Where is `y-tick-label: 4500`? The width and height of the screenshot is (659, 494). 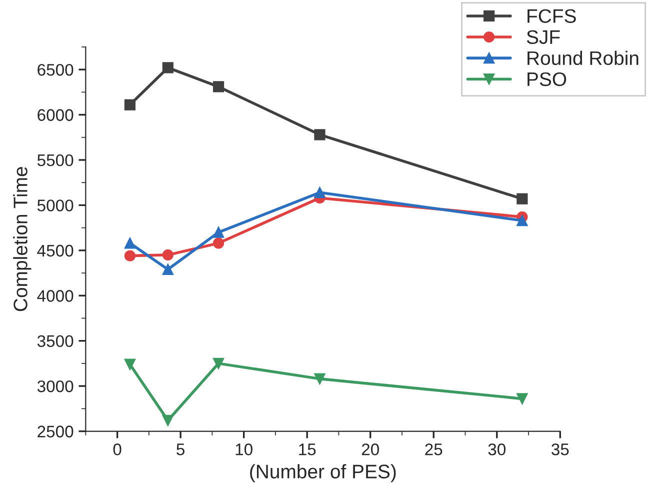 y-tick-label: 4500 is located at coordinates (55, 250).